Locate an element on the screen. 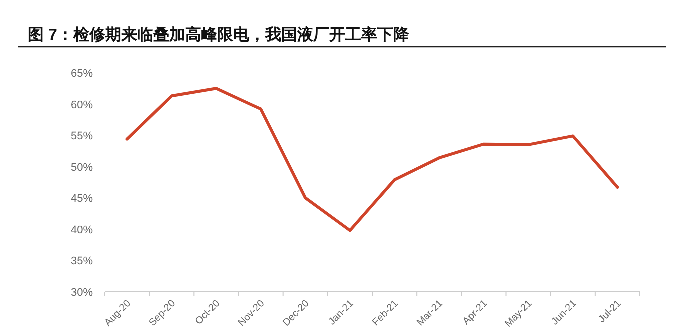  chart-title: 图 7：检修期来临叠加高峰限电，我国液厂开工率下降 is located at coordinates (219, 34).